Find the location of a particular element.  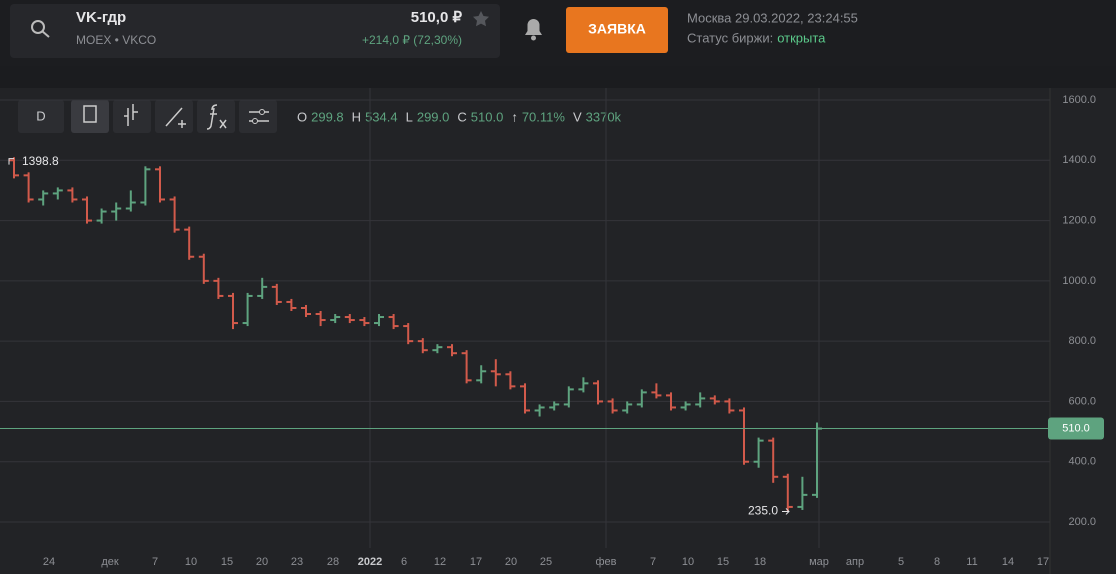

ohlc-value: 70.11% is located at coordinates (544, 116).